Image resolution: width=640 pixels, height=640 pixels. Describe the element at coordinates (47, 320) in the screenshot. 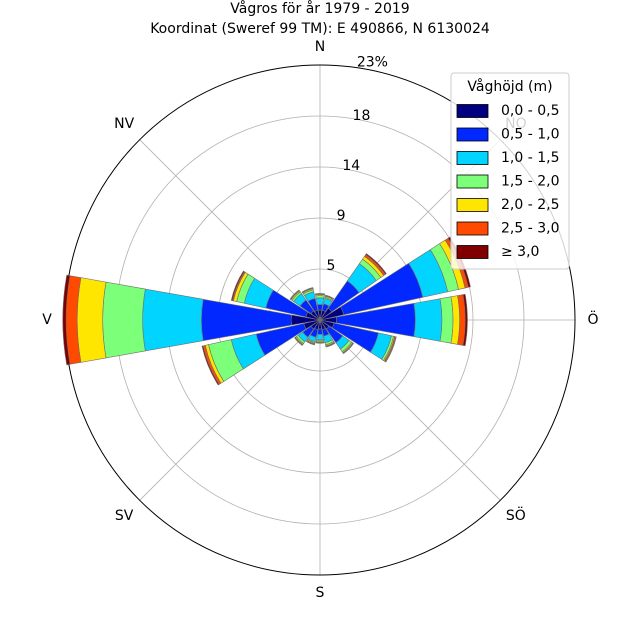

I see `direction-label: V` at that location.